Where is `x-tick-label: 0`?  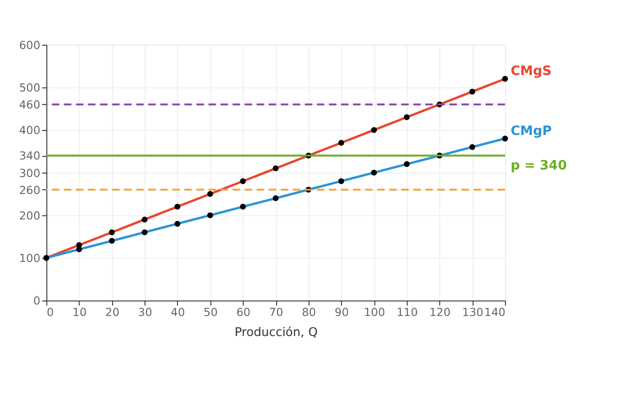
x-tick-label: 0 is located at coordinates (50, 312).